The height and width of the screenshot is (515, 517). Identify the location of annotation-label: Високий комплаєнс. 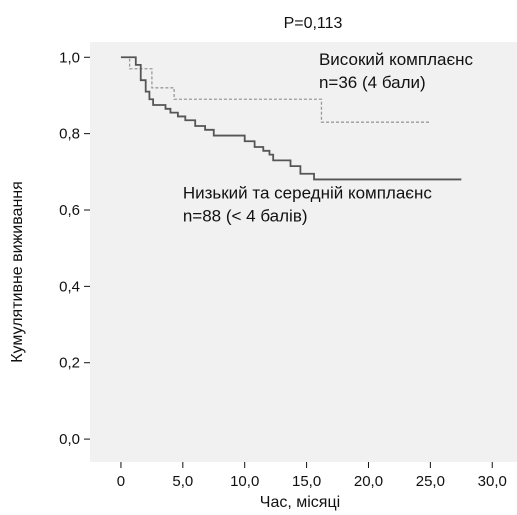
(396, 59).